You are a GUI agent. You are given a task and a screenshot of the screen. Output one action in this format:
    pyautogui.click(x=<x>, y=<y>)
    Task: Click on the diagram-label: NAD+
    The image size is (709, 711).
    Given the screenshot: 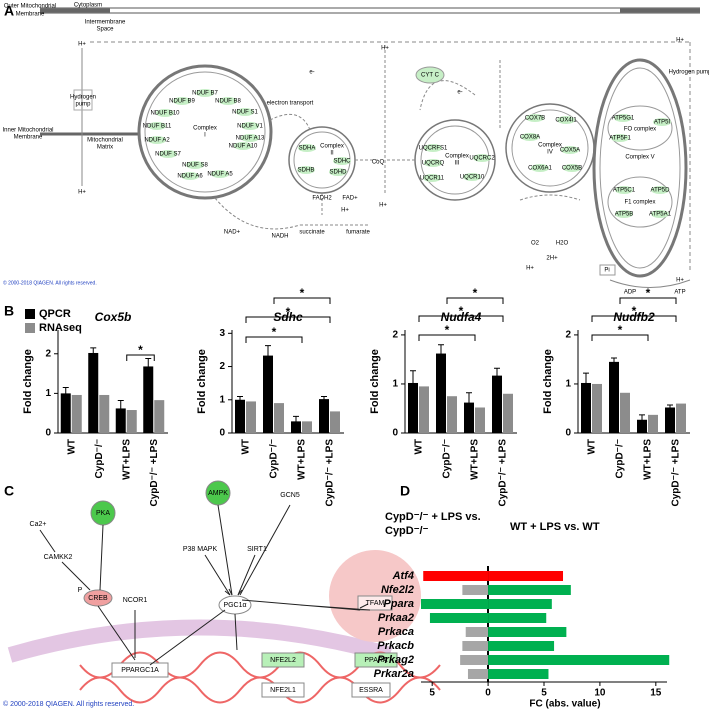 What is the action you would take?
    pyautogui.click(x=232, y=233)
    